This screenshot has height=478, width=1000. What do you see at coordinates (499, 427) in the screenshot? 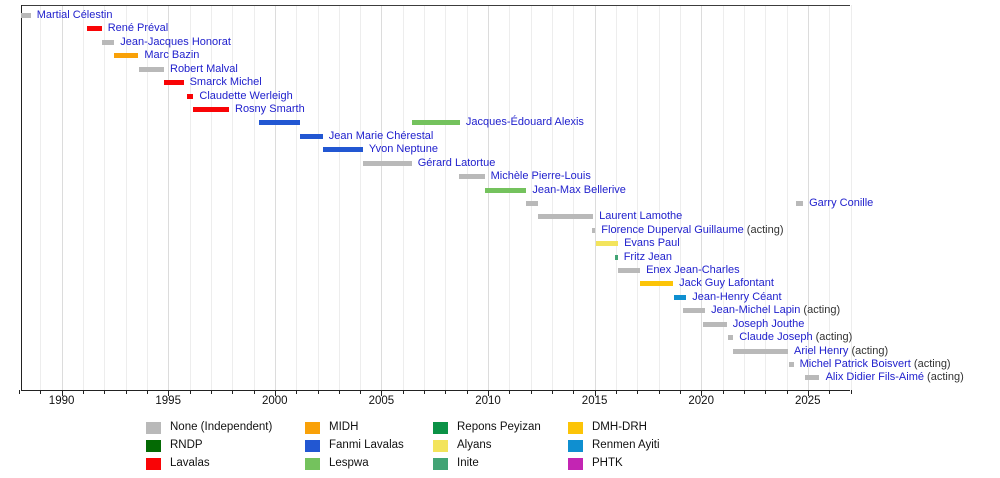
I see `legend-label-repons: Repons Peyizan` at bounding box center [499, 427].